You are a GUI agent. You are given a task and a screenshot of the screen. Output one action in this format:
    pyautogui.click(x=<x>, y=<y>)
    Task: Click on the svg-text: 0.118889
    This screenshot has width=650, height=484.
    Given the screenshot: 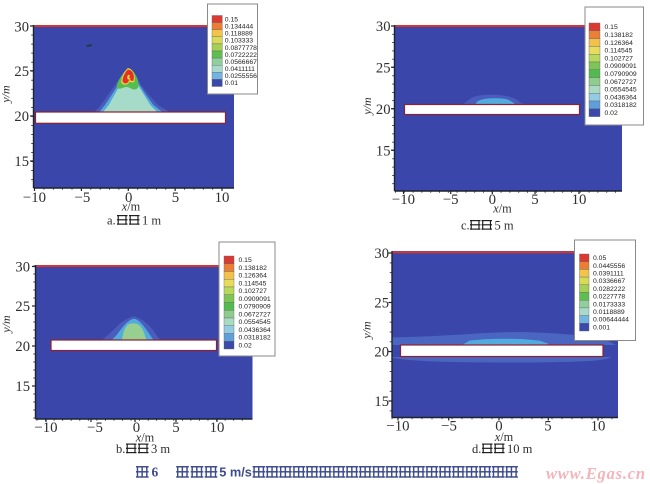 What is the action you would take?
    pyautogui.click(x=239, y=34)
    